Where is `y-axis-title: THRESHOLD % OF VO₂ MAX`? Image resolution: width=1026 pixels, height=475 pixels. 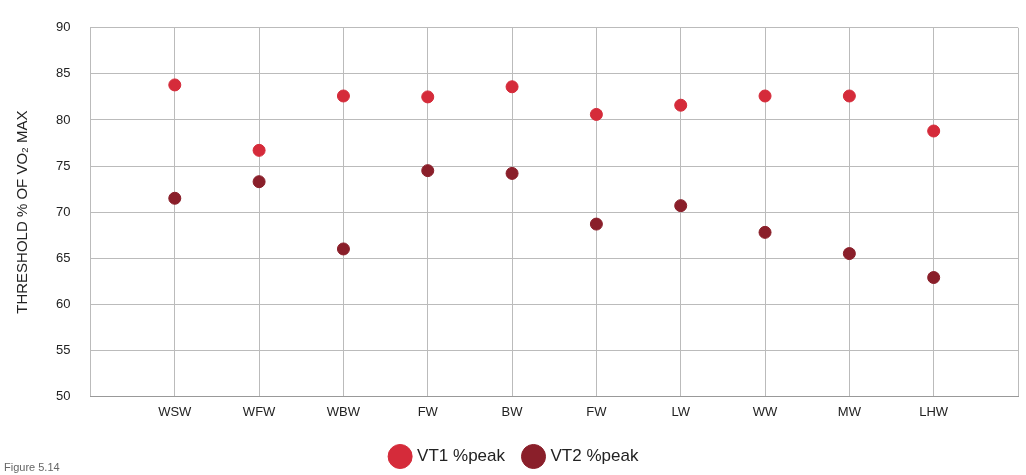
y-axis-title: THRESHOLD % OF VO₂ MAX is located at coordinates (22, 212).